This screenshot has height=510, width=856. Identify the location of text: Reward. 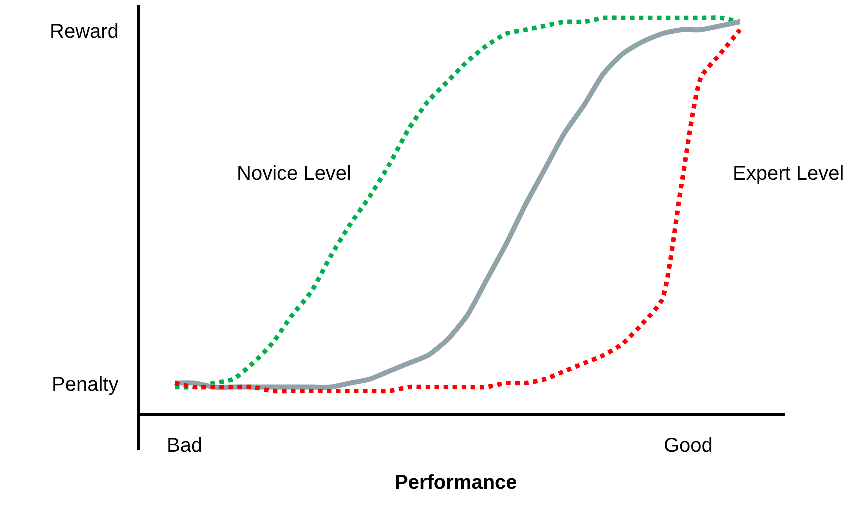
(84, 32).